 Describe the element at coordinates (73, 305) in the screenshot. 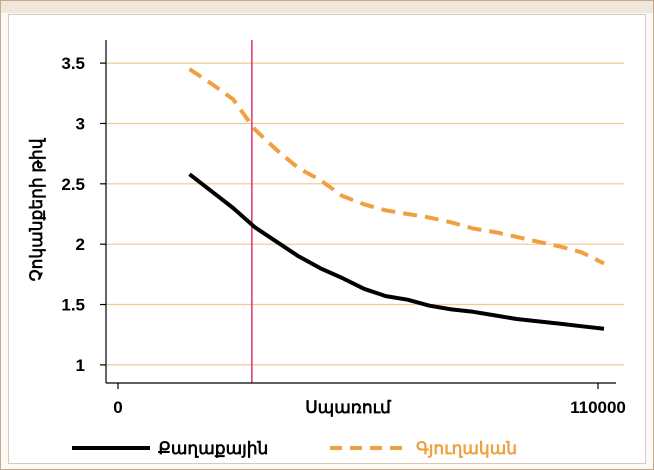

I see `y-tick-label-1: 1.5` at that location.